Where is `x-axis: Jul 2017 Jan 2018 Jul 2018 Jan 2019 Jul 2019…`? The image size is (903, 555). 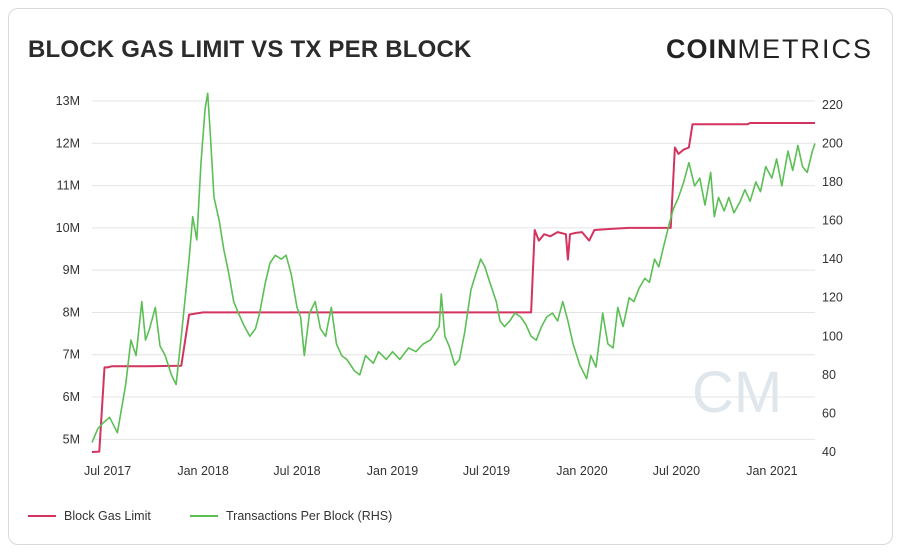
x-axis: Jul 2017 Jan 2018 Jul 2018 Jan 2019 Jul 2019… is located at coordinates (441, 471).